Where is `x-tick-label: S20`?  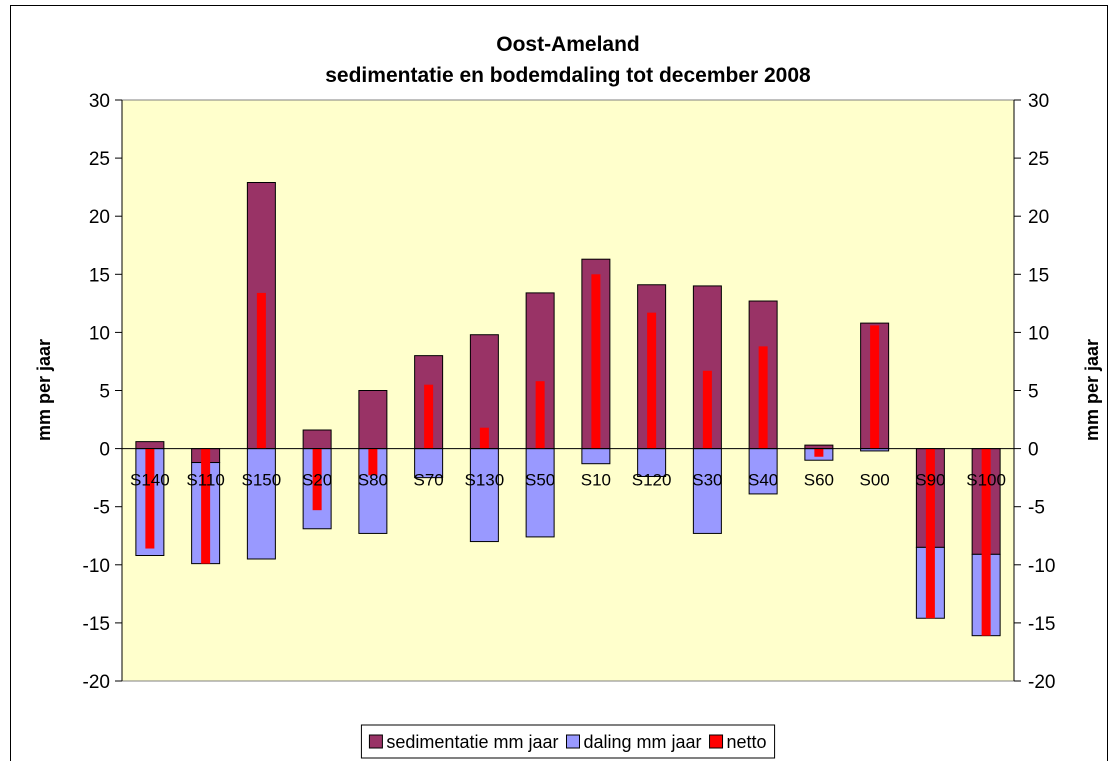 x-tick-label: S20 is located at coordinates (317, 480).